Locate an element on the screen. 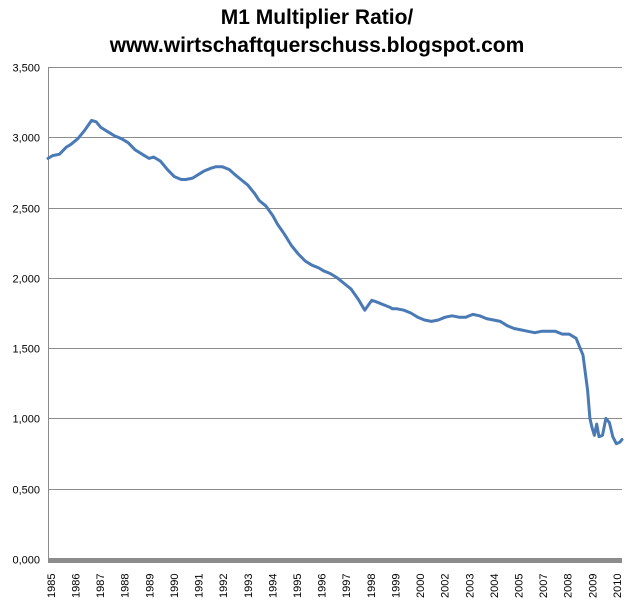 This screenshot has height=604, width=631. y-axis-tick-labels: 0,000 0,500 1,000 1,500 2,000 2,500 3,000 3,500 is located at coordinates (26, 315).